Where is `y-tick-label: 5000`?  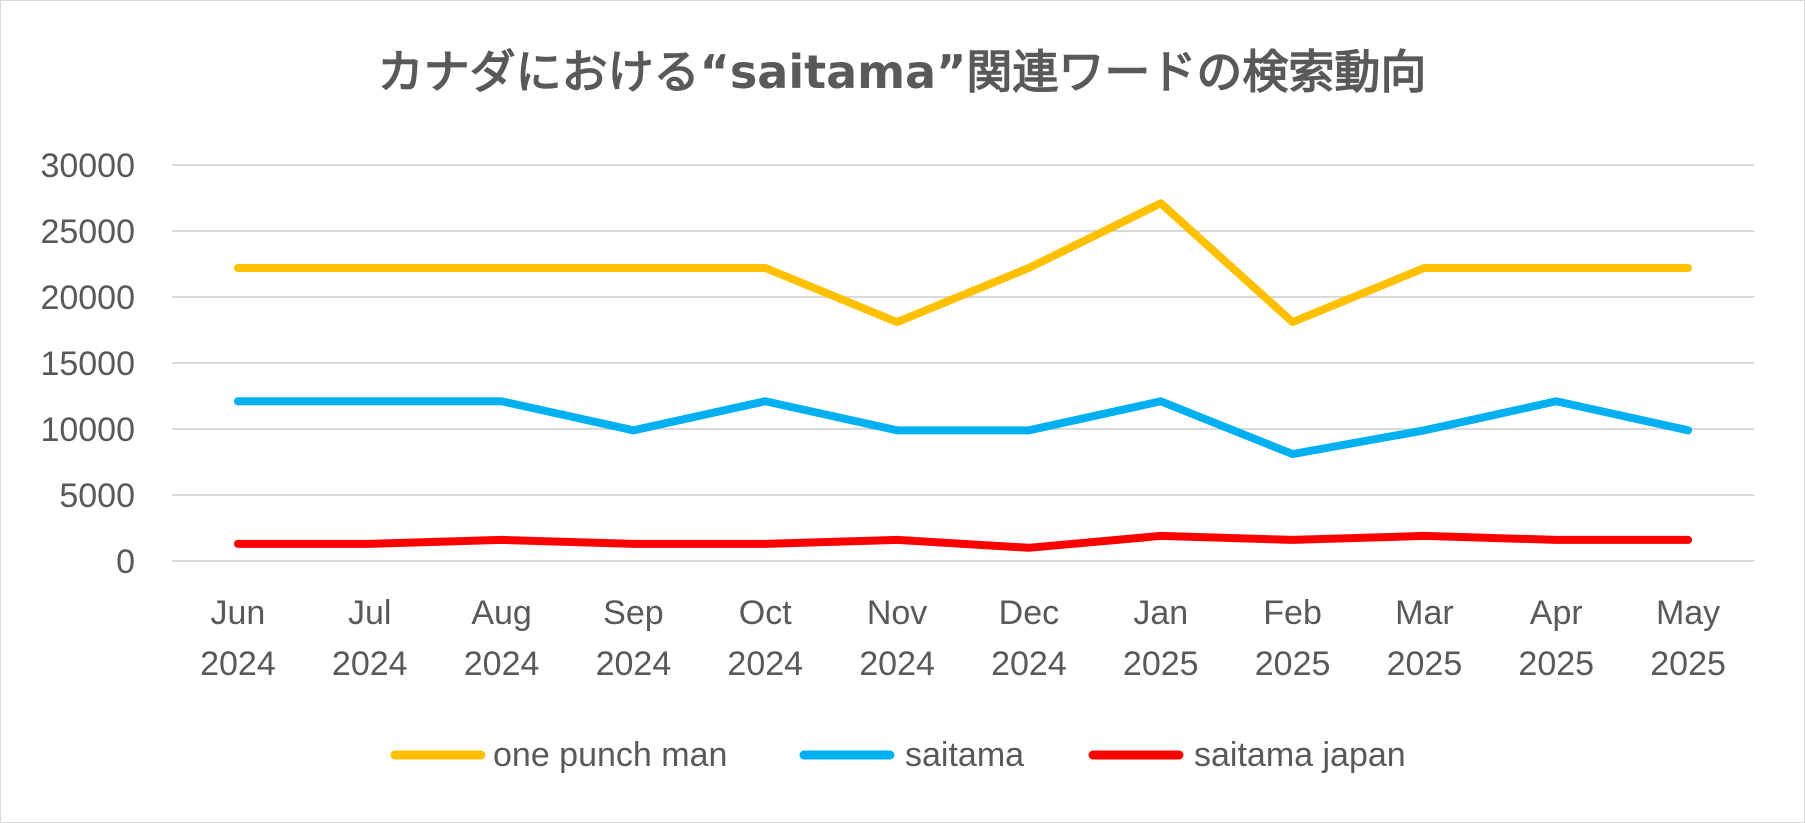
y-tick-label: 5000 is located at coordinates (97, 496).